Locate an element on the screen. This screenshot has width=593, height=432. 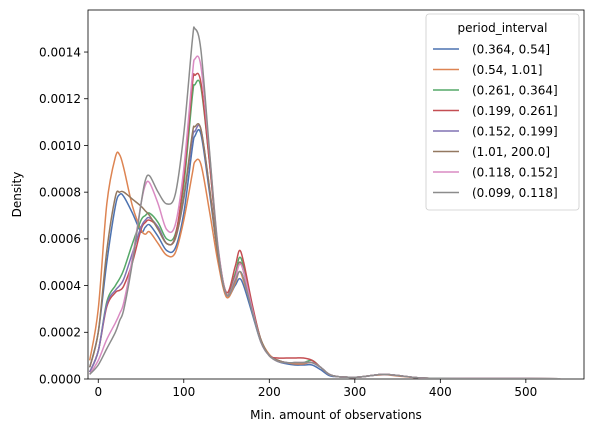
legend-entry: (0.099, 0.118] is located at coordinates (495, 193).